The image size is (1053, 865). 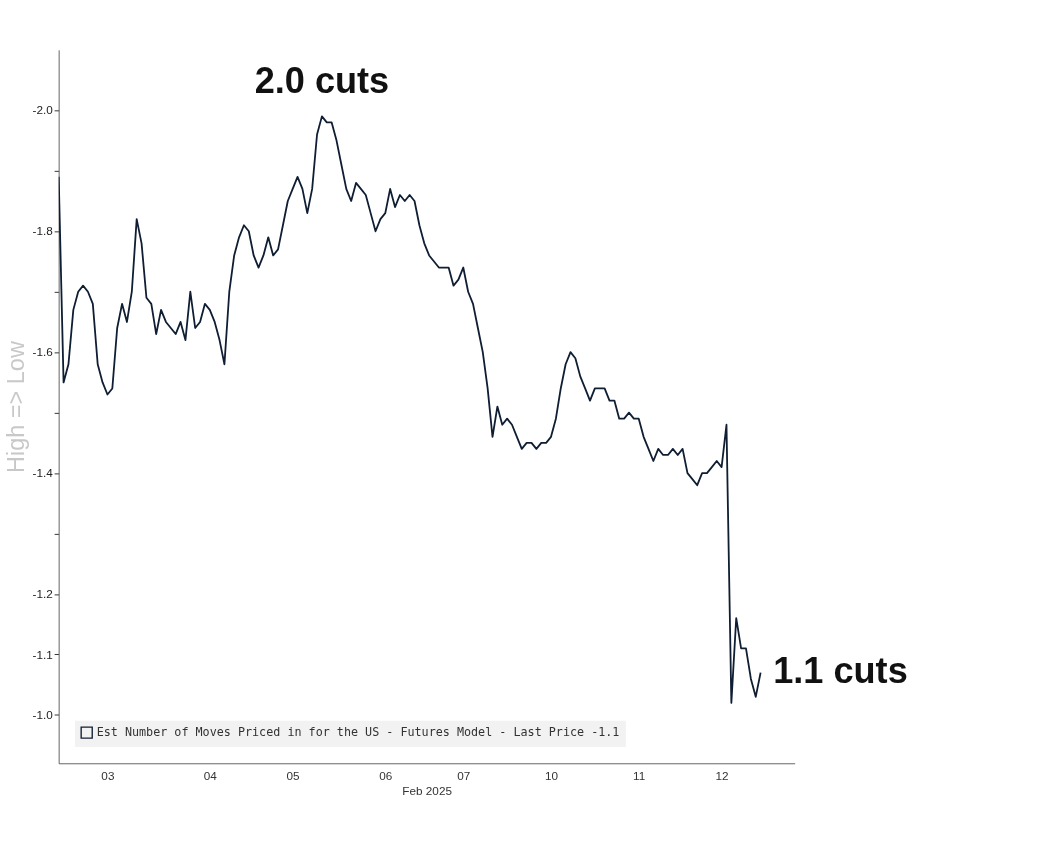 What do you see at coordinates (43, 473) in the screenshot?
I see `y-tick-label: -1.4` at bounding box center [43, 473].